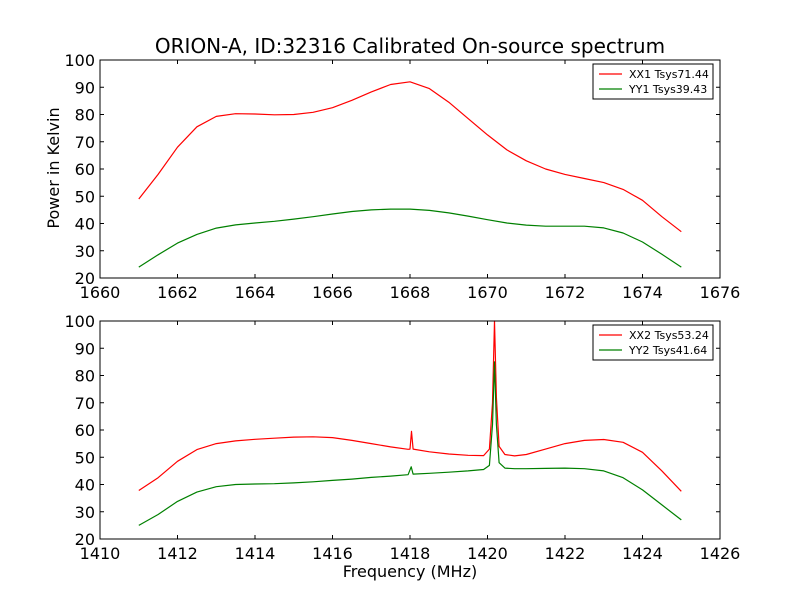  What do you see at coordinates (669, 335) in the screenshot?
I see `legend-label-xx2: XX2 Tsys53.24` at bounding box center [669, 335].